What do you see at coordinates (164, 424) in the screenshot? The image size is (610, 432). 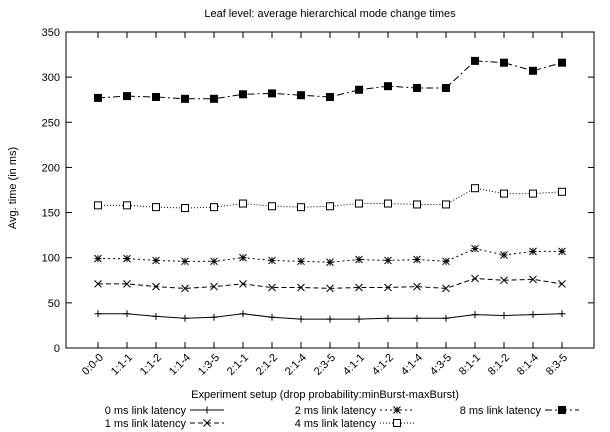 I see `legend-entry: 1 ms link latency` at bounding box center [164, 424].